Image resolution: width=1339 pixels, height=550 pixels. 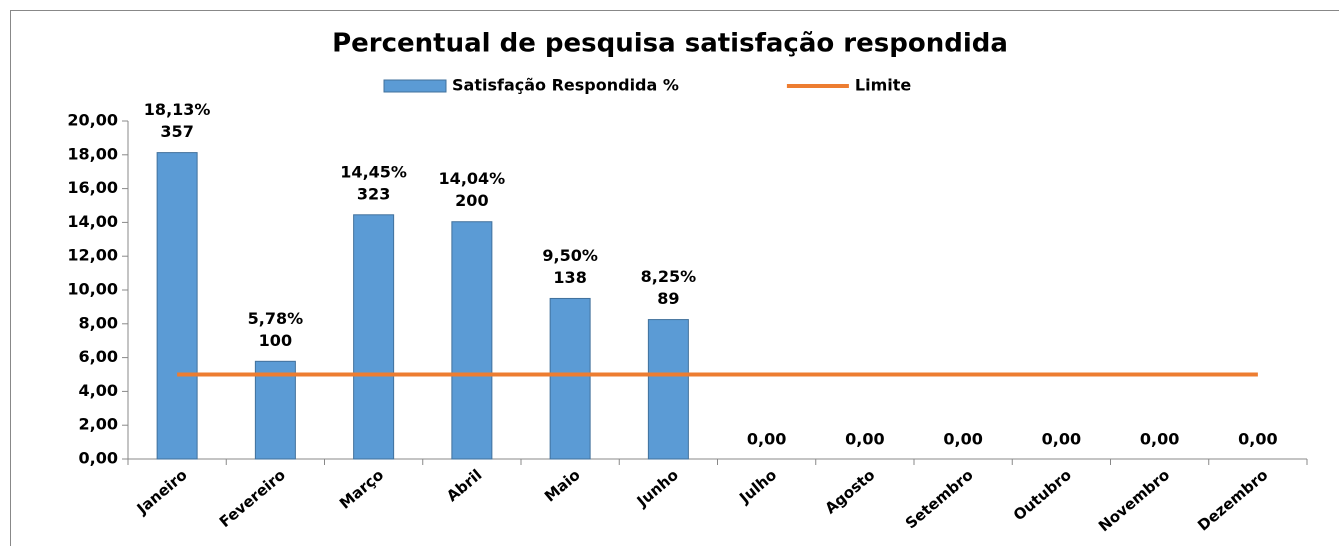 I want to click on data-label: 9,50%, so click(x=570, y=255).